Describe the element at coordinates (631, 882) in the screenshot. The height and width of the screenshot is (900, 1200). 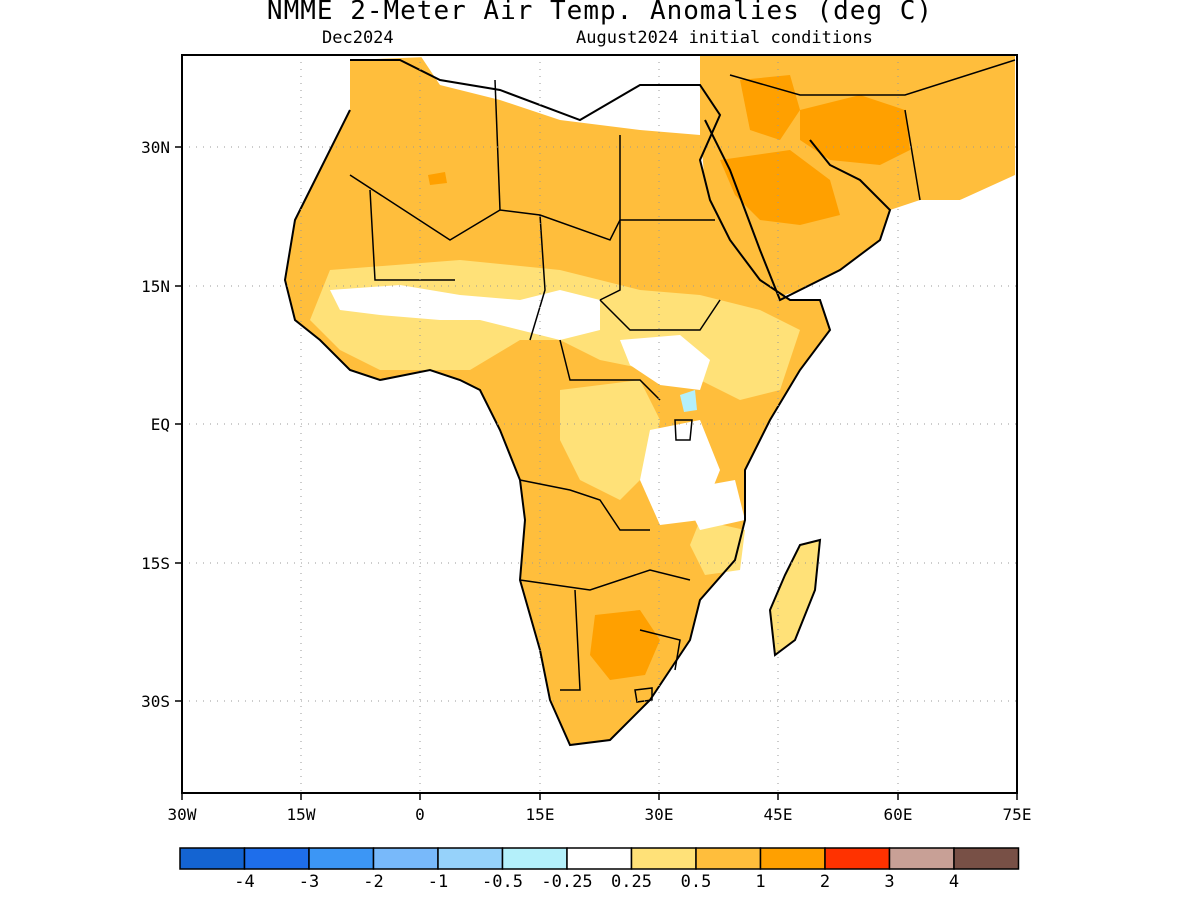
I see `colorbar-label: 0.25` at that location.